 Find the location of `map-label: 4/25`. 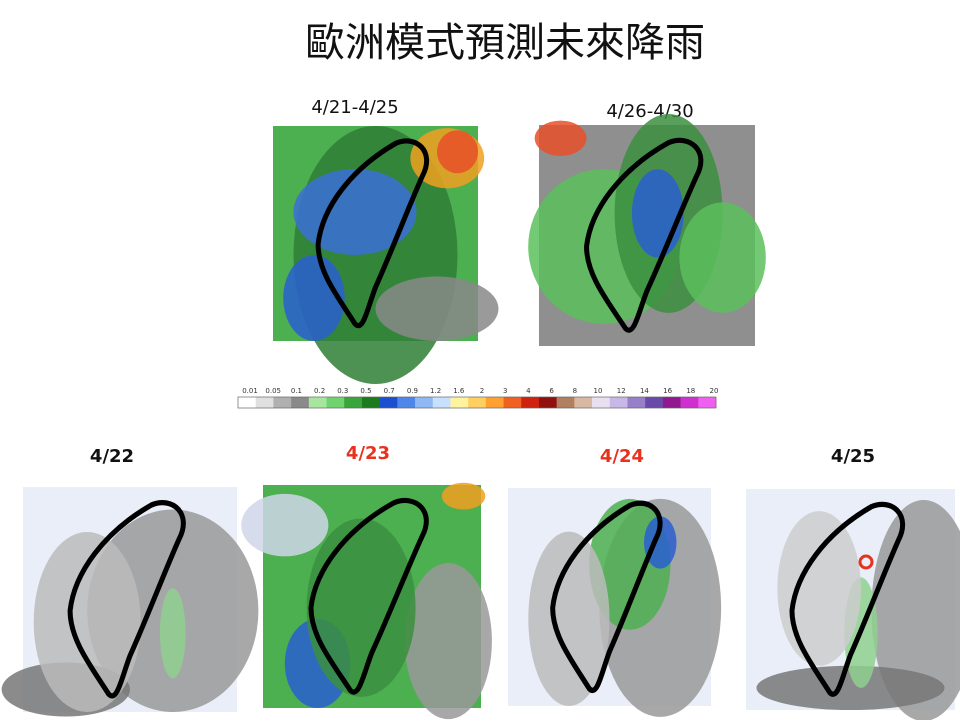

map-label: 4/25 is located at coordinates (853, 456).